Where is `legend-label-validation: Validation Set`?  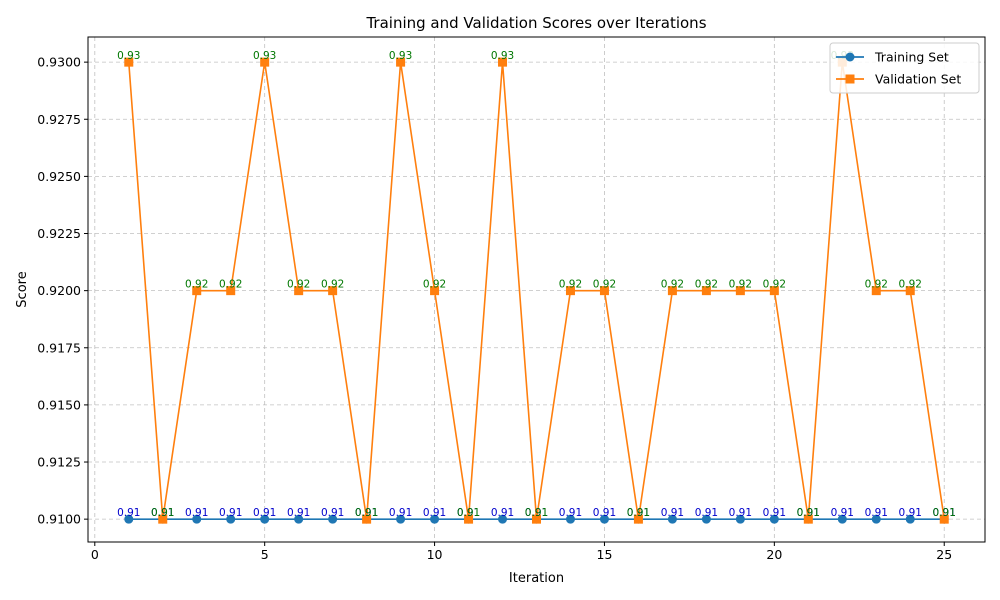
legend-label-validation: Validation Set is located at coordinates (918, 79).